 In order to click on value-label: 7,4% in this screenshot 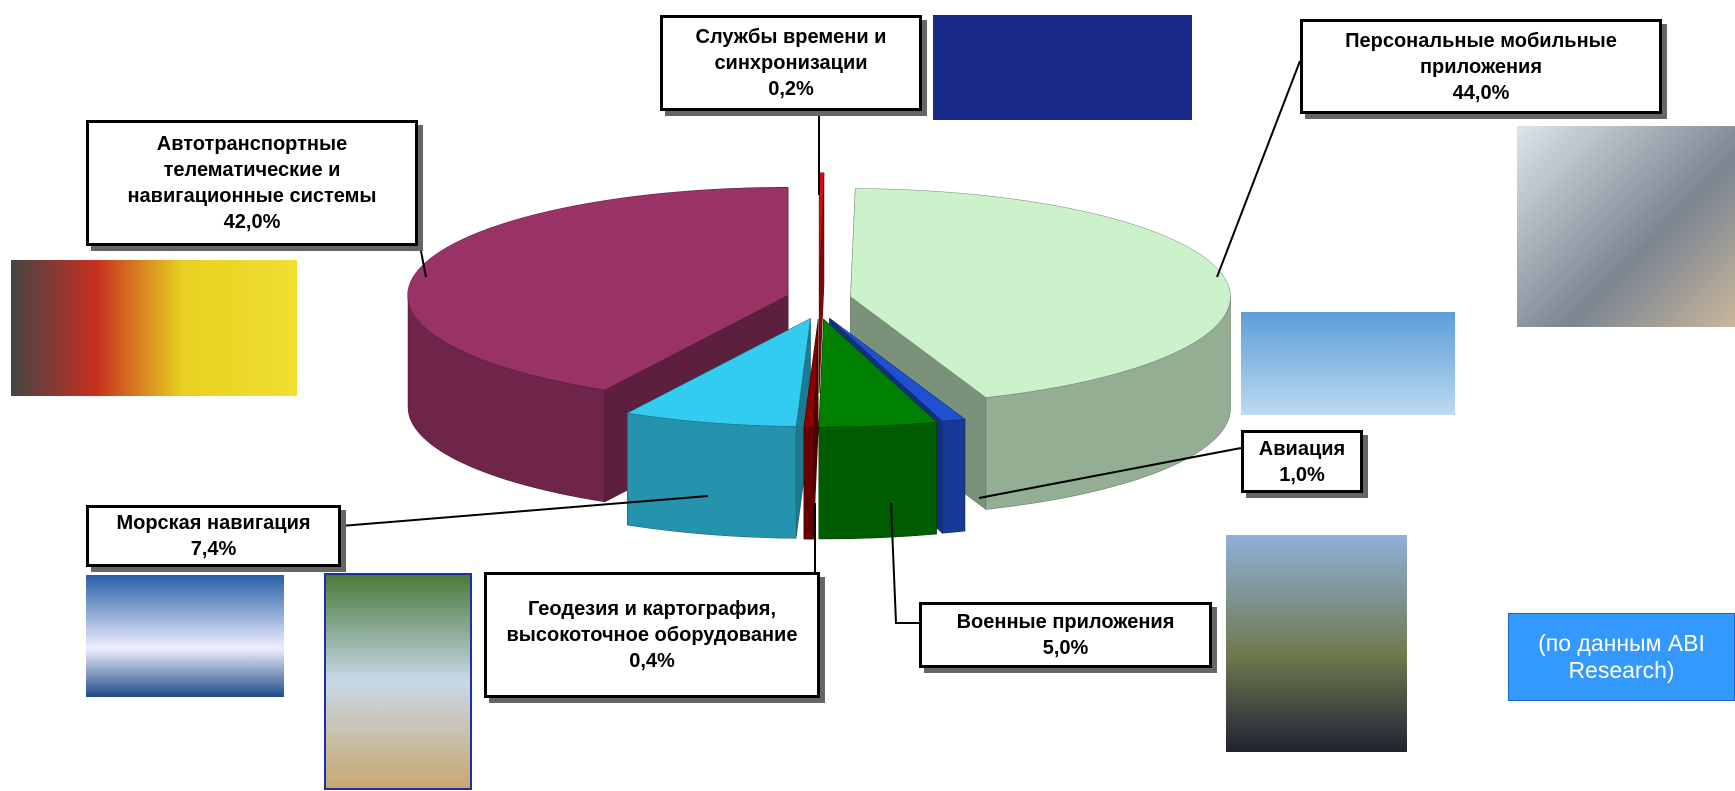, I will do `click(213, 549)`.